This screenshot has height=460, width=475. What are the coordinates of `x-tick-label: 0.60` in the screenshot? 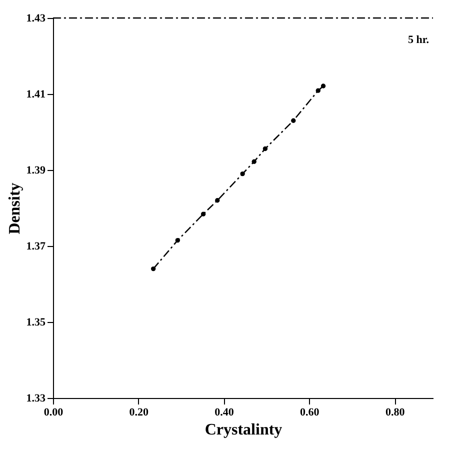 It's located at (310, 412).